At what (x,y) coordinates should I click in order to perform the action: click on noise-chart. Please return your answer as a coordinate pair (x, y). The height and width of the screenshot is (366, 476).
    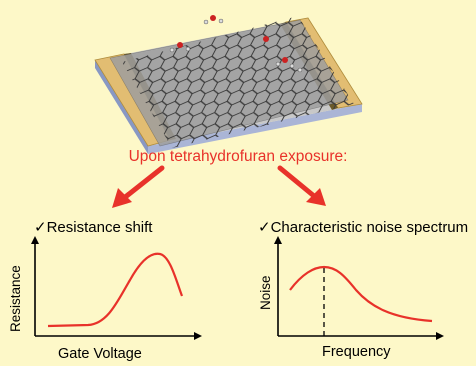
    Looking at the image, I should click on (359, 288).